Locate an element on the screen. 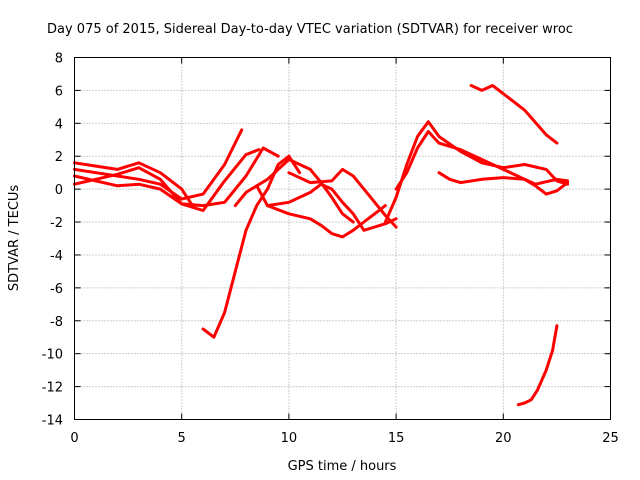 The image size is (640, 480). x-tick-label: 15 is located at coordinates (396, 438).